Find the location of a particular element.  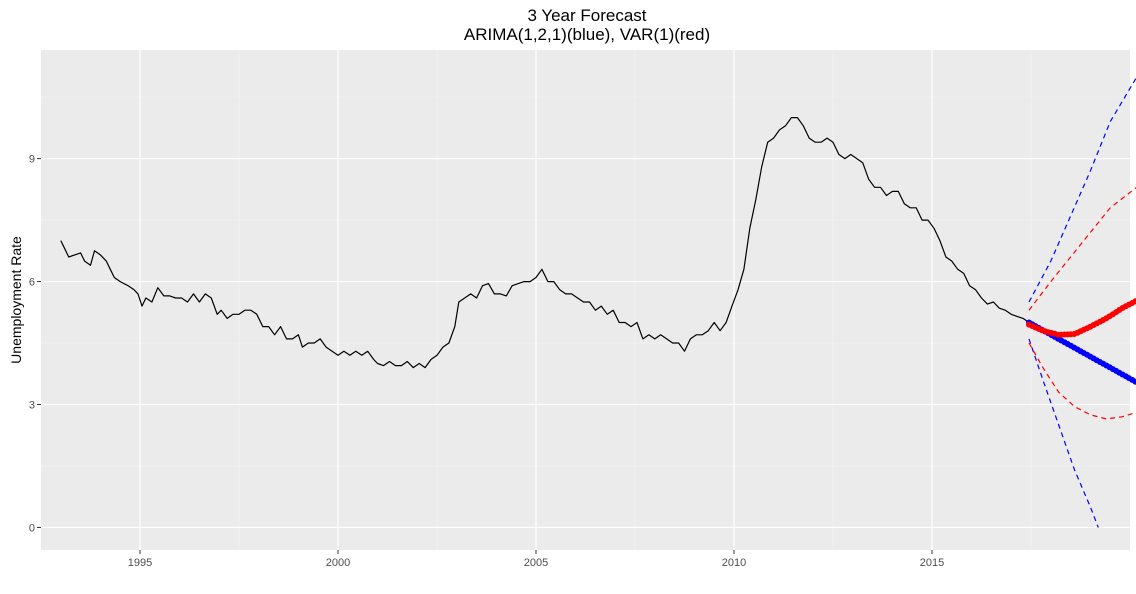

x-tick-label: 2010 is located at coordinates (734, 563).